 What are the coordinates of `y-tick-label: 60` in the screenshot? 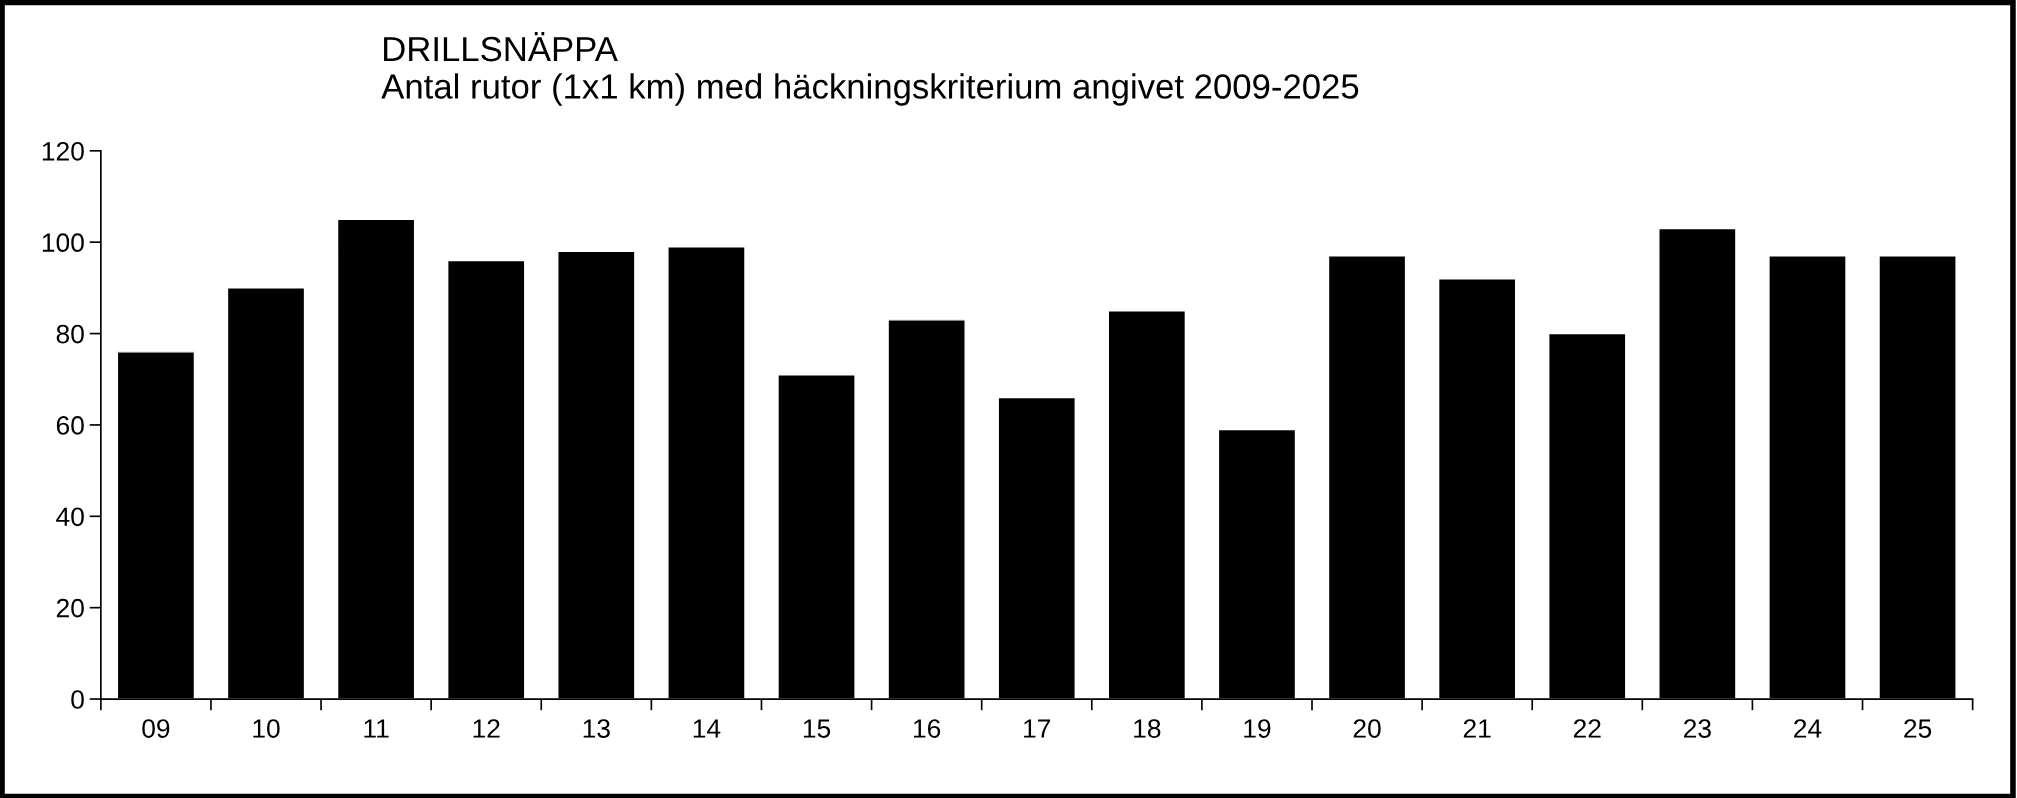 It's located at (70, 425).